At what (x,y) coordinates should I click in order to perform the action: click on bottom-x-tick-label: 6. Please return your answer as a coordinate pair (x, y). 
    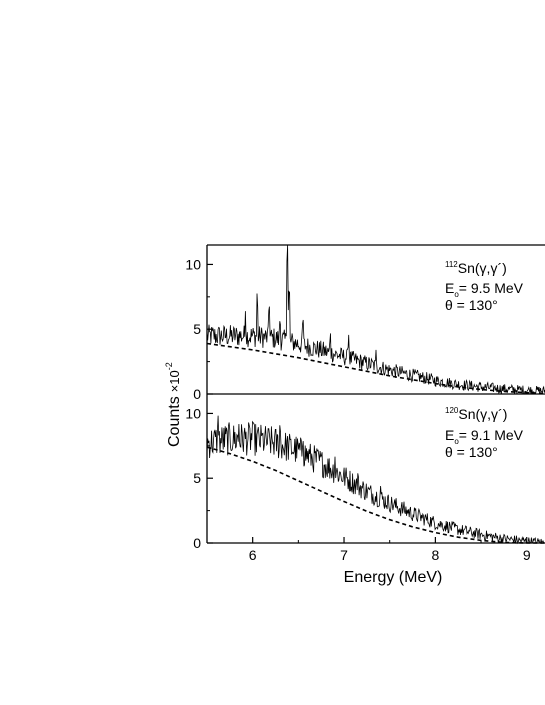
    Looking at the image, I should click on (253, 555).